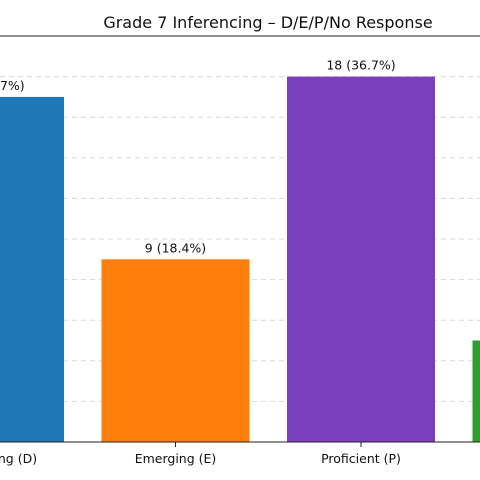 The width and height of the screenshot is (480, 480). I want to click on bar-value-label: 18 (36.7%), so click(360, 65).